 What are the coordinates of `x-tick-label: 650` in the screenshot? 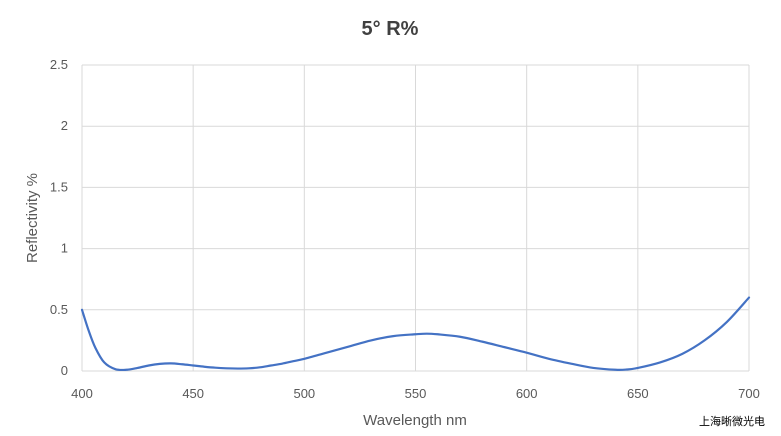 It's located at (638, 393).